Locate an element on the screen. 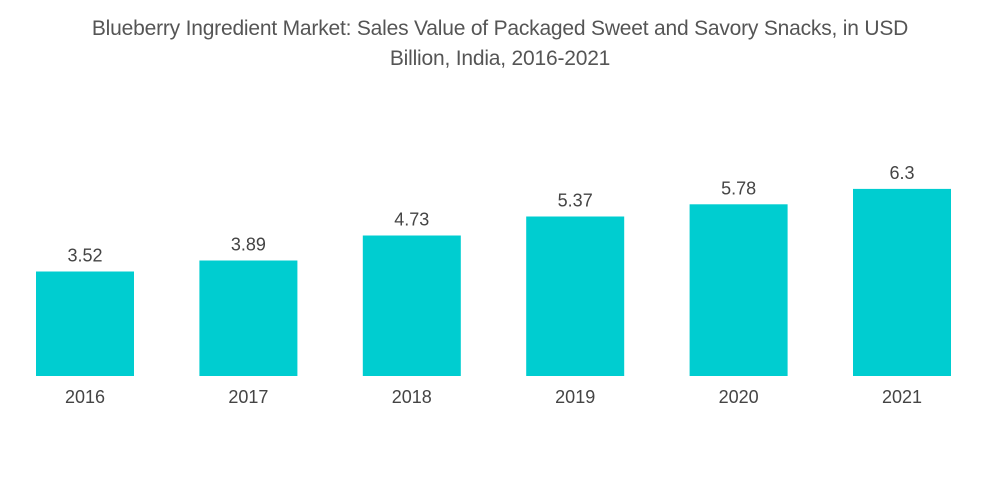  x-tick-label-2019: 2019 is located at coordinates (575, 397).